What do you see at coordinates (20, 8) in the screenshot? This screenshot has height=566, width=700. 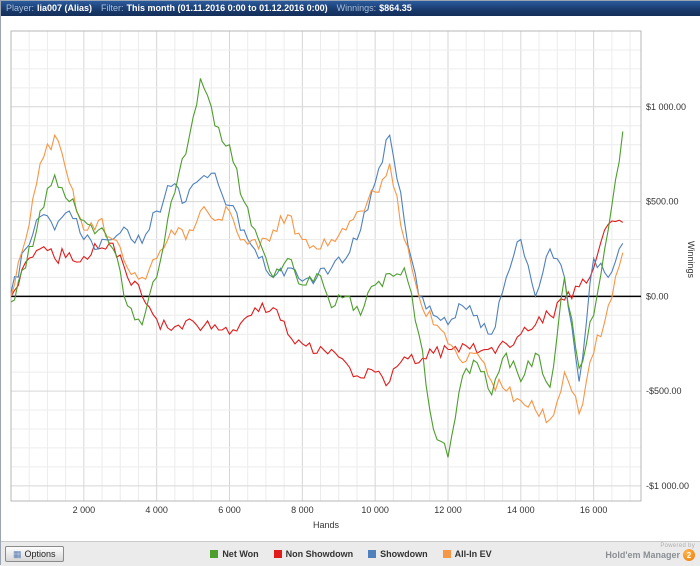 I see `player-label: Player:` at bounding box center [20, 8].